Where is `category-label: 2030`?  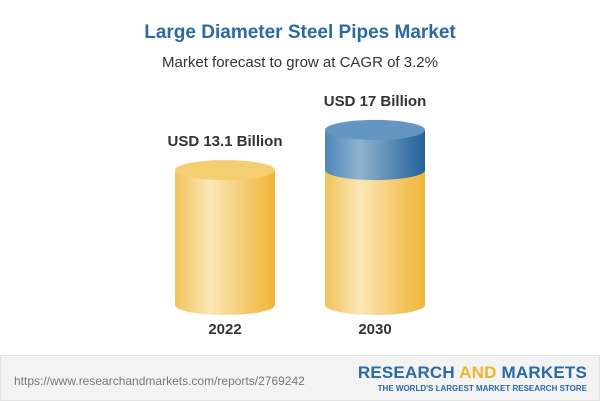
category-label: 2030 is located at coordinates (374, 329).